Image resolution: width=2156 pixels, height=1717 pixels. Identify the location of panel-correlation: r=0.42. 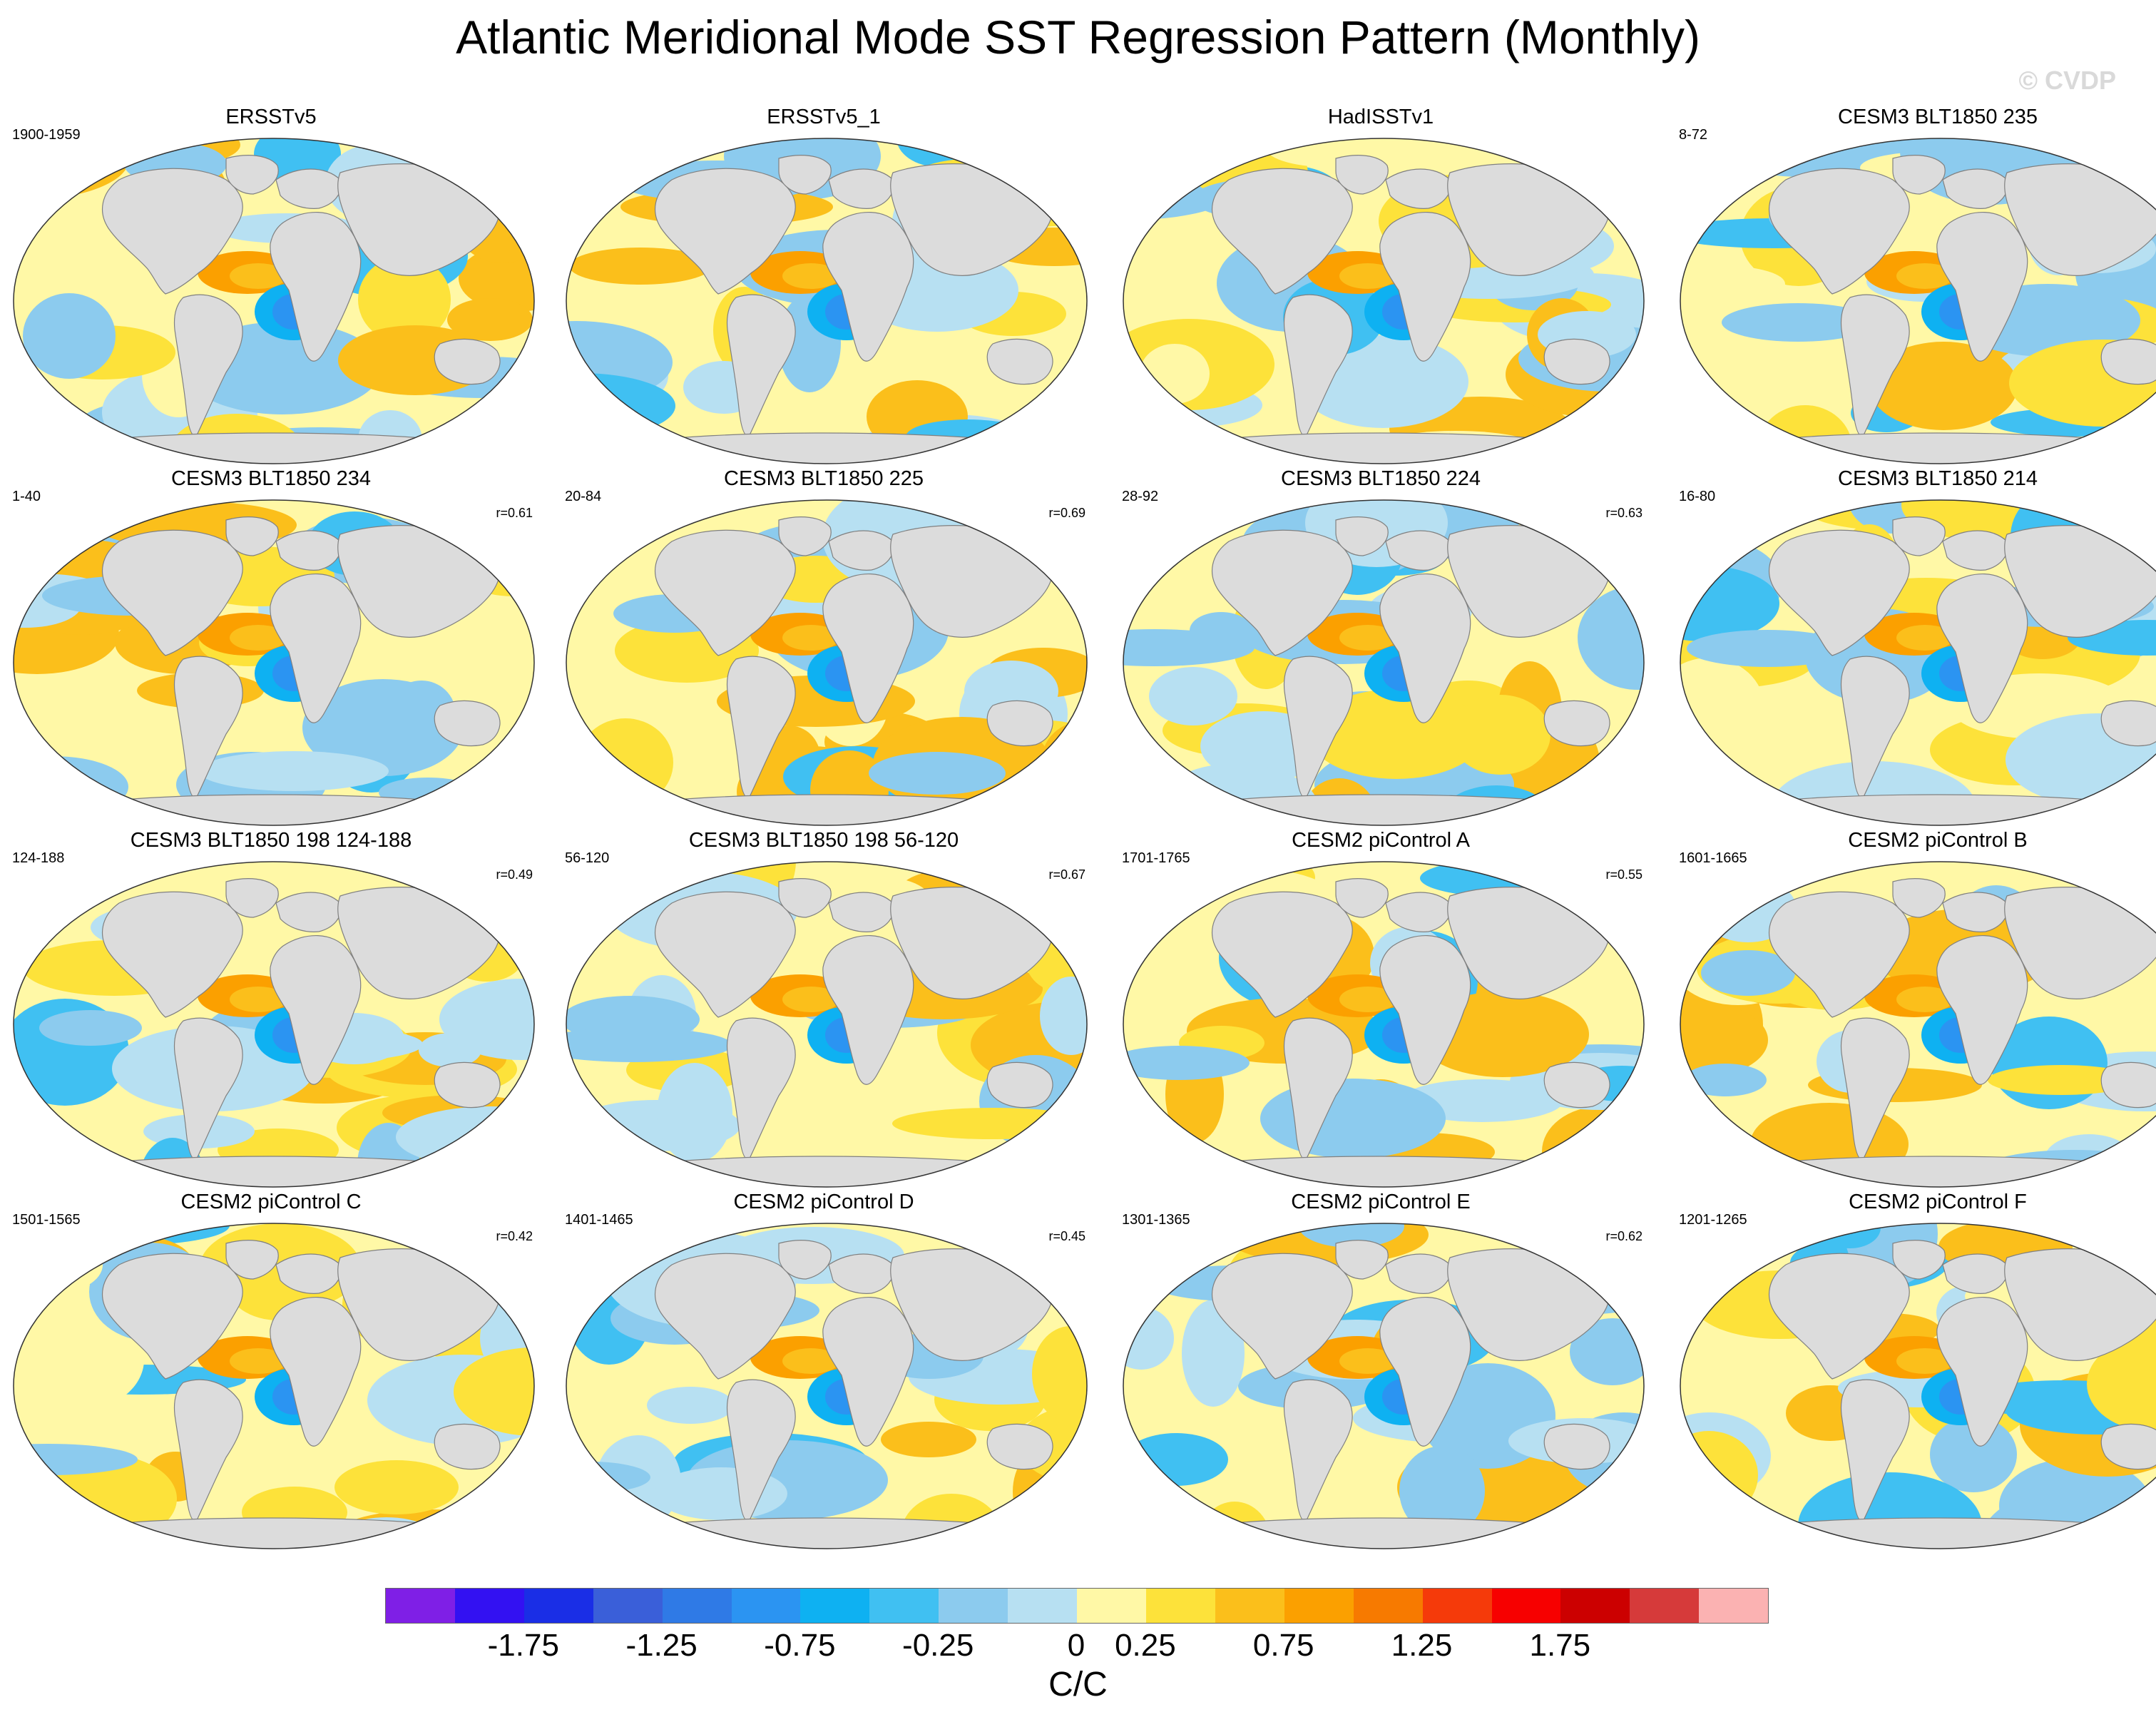
(514, 1236).